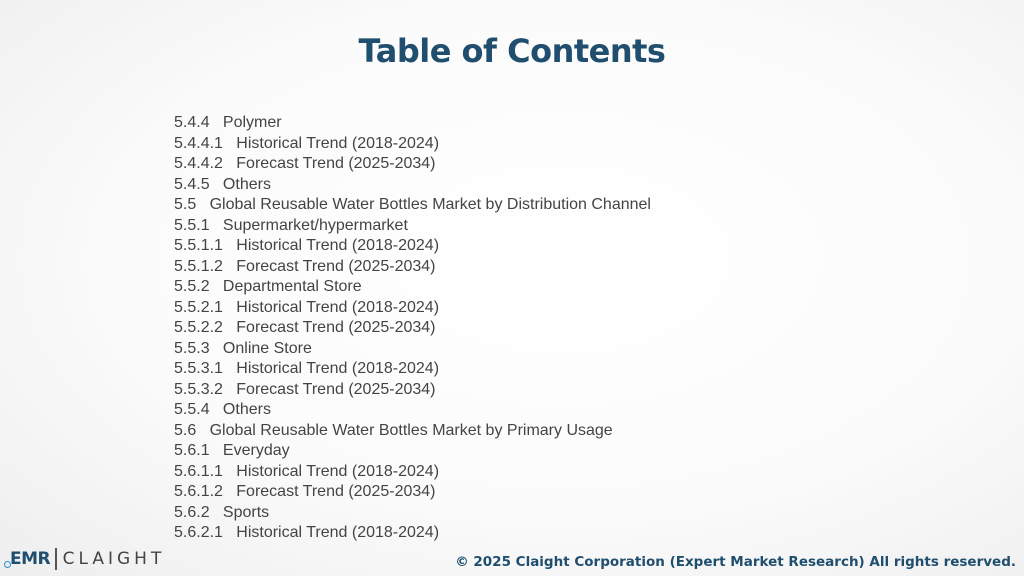  Describe the element at coordinates (222, 512) in the screenshot. I see `toc-item: 5.6.2 Sports` at that location.